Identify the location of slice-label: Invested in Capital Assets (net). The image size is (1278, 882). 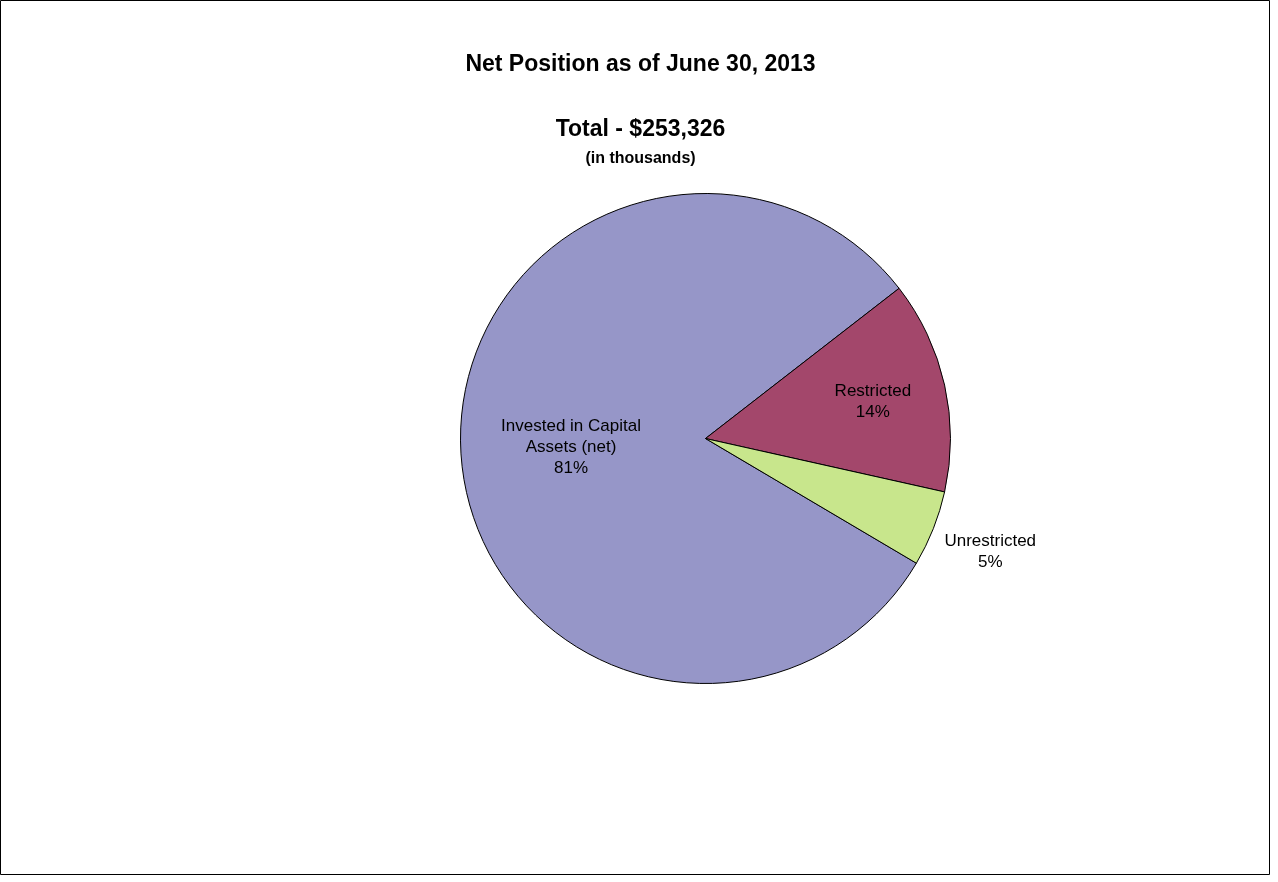
(571, 436).